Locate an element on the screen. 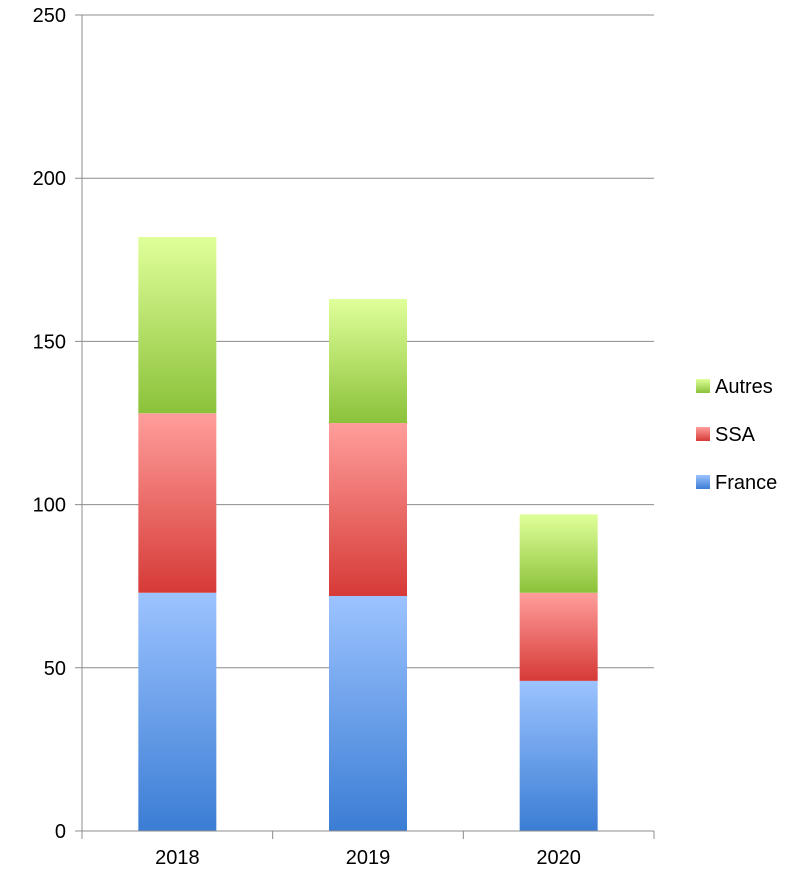 The image size is (804, 879). x-tick-label: 2020 is located at coordinates (558, 858).